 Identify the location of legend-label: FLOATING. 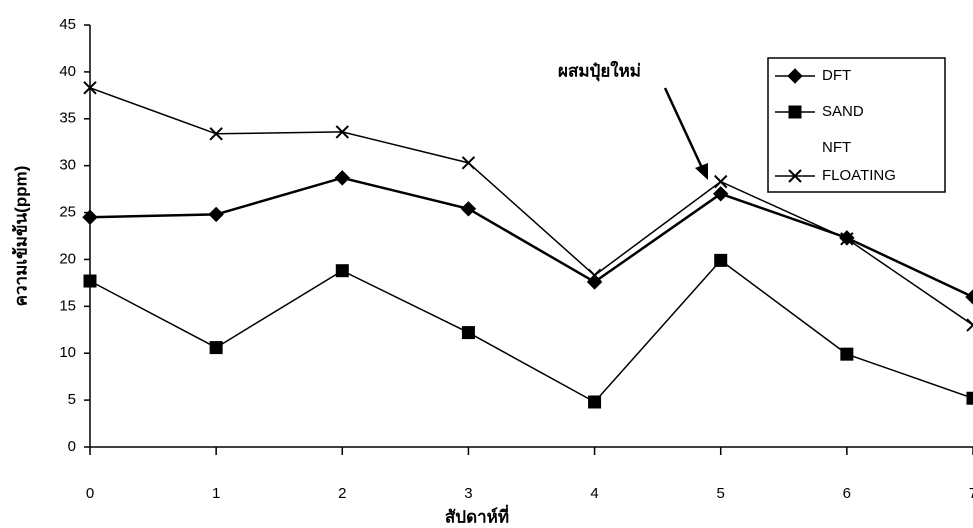
(859, 175).